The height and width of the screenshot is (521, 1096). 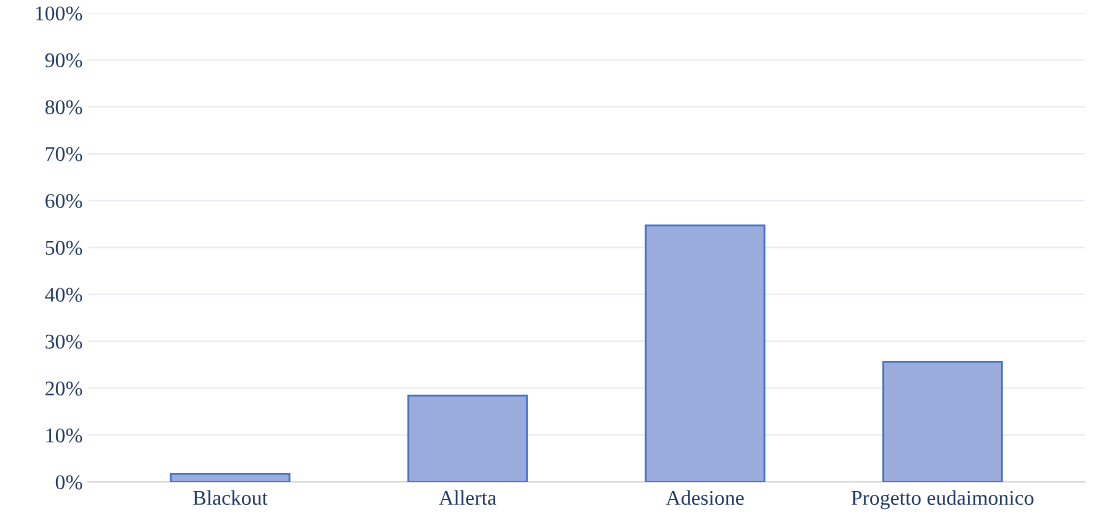 I want to click on y-tick-label: 50%, so click(x=64, y=247).